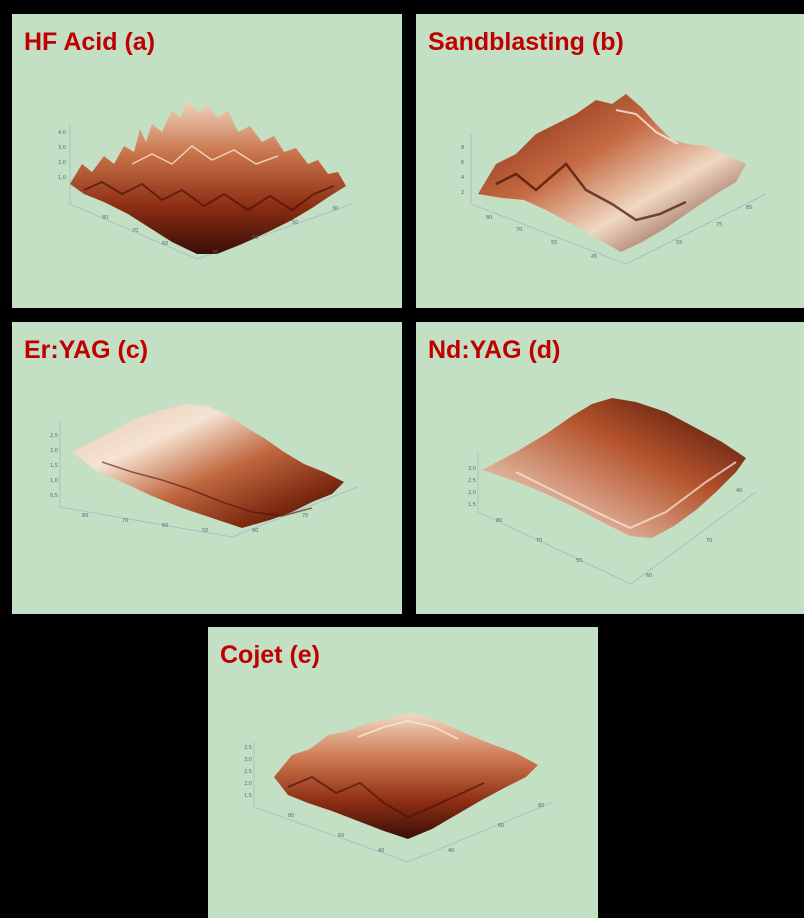 The width and height of the screenshot is (804, 918). I want to click on panel-title-cojet: Cojet (e), so click(270, 655).